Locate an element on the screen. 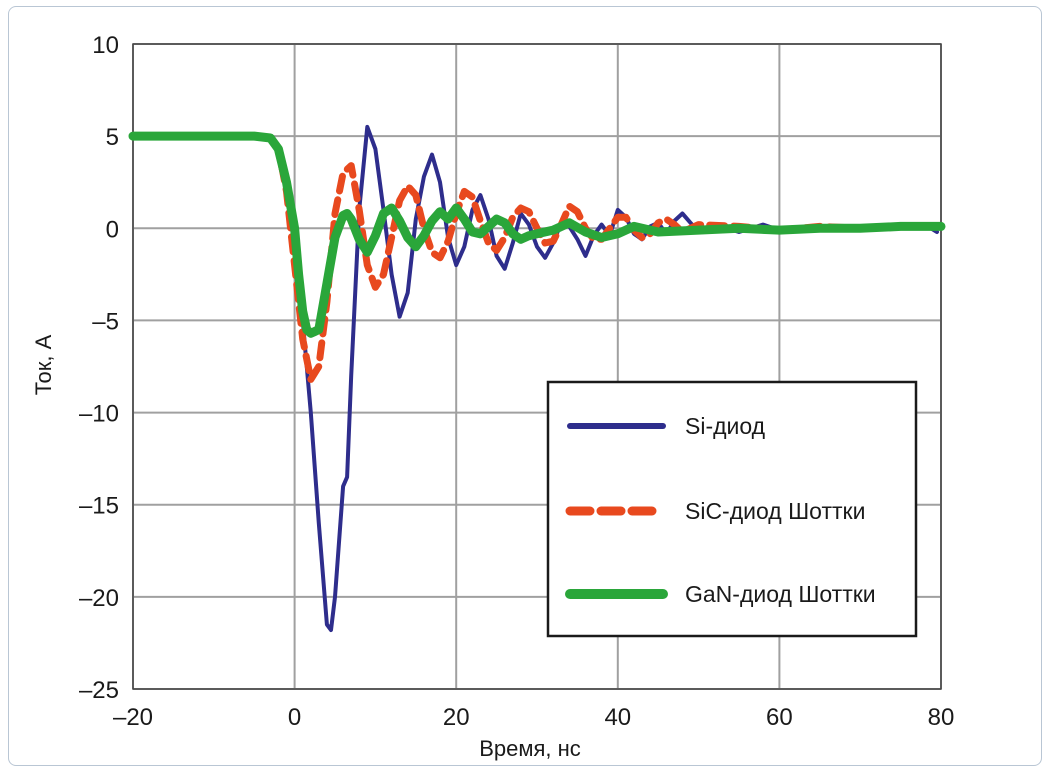 The height and width of the screenshot is (776, 1054). x-tick-label: 60 is located at coordinates (779, 717).